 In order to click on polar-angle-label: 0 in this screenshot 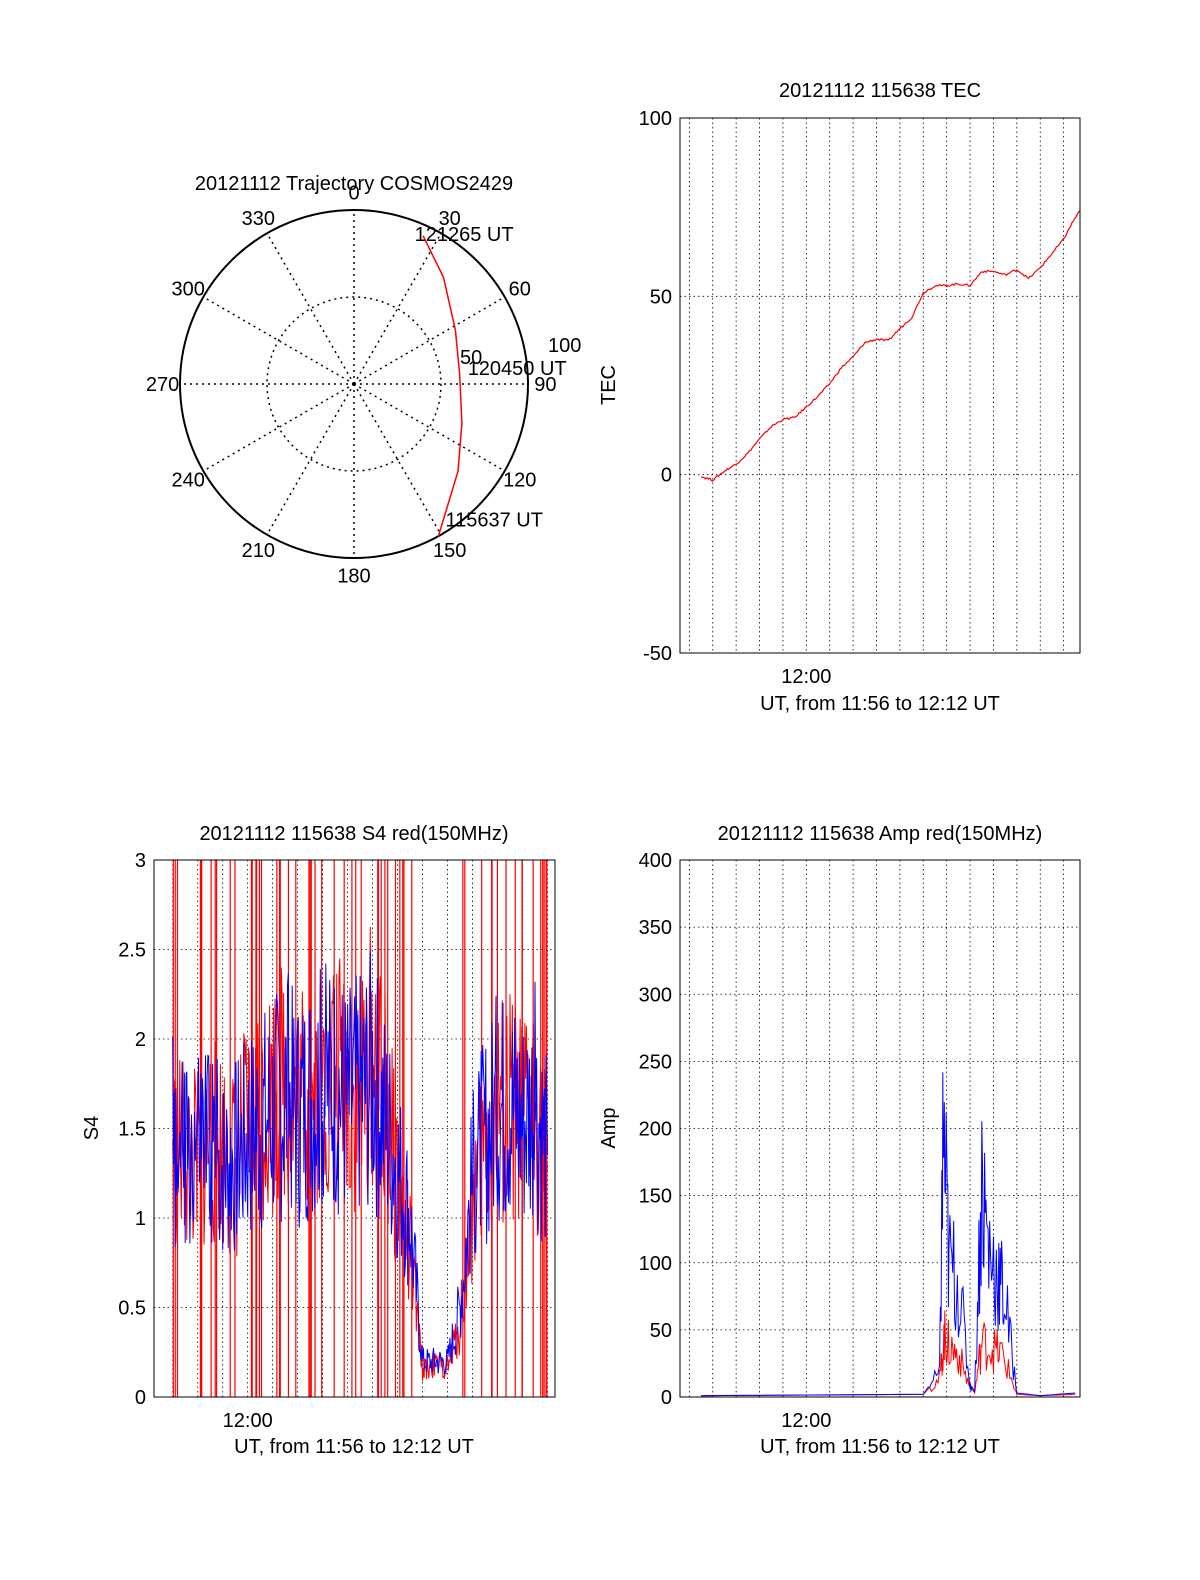, I will do `click(353, 194)`.